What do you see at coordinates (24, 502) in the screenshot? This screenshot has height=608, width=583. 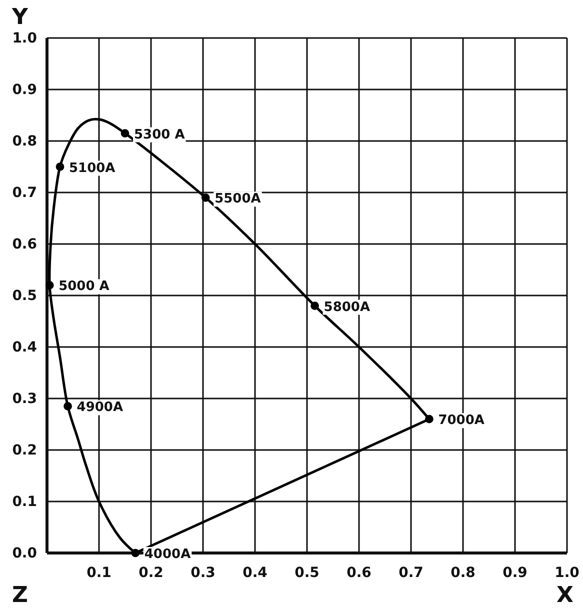 I see `y-tick-label: 0.1` at bounding box center [24, 502].